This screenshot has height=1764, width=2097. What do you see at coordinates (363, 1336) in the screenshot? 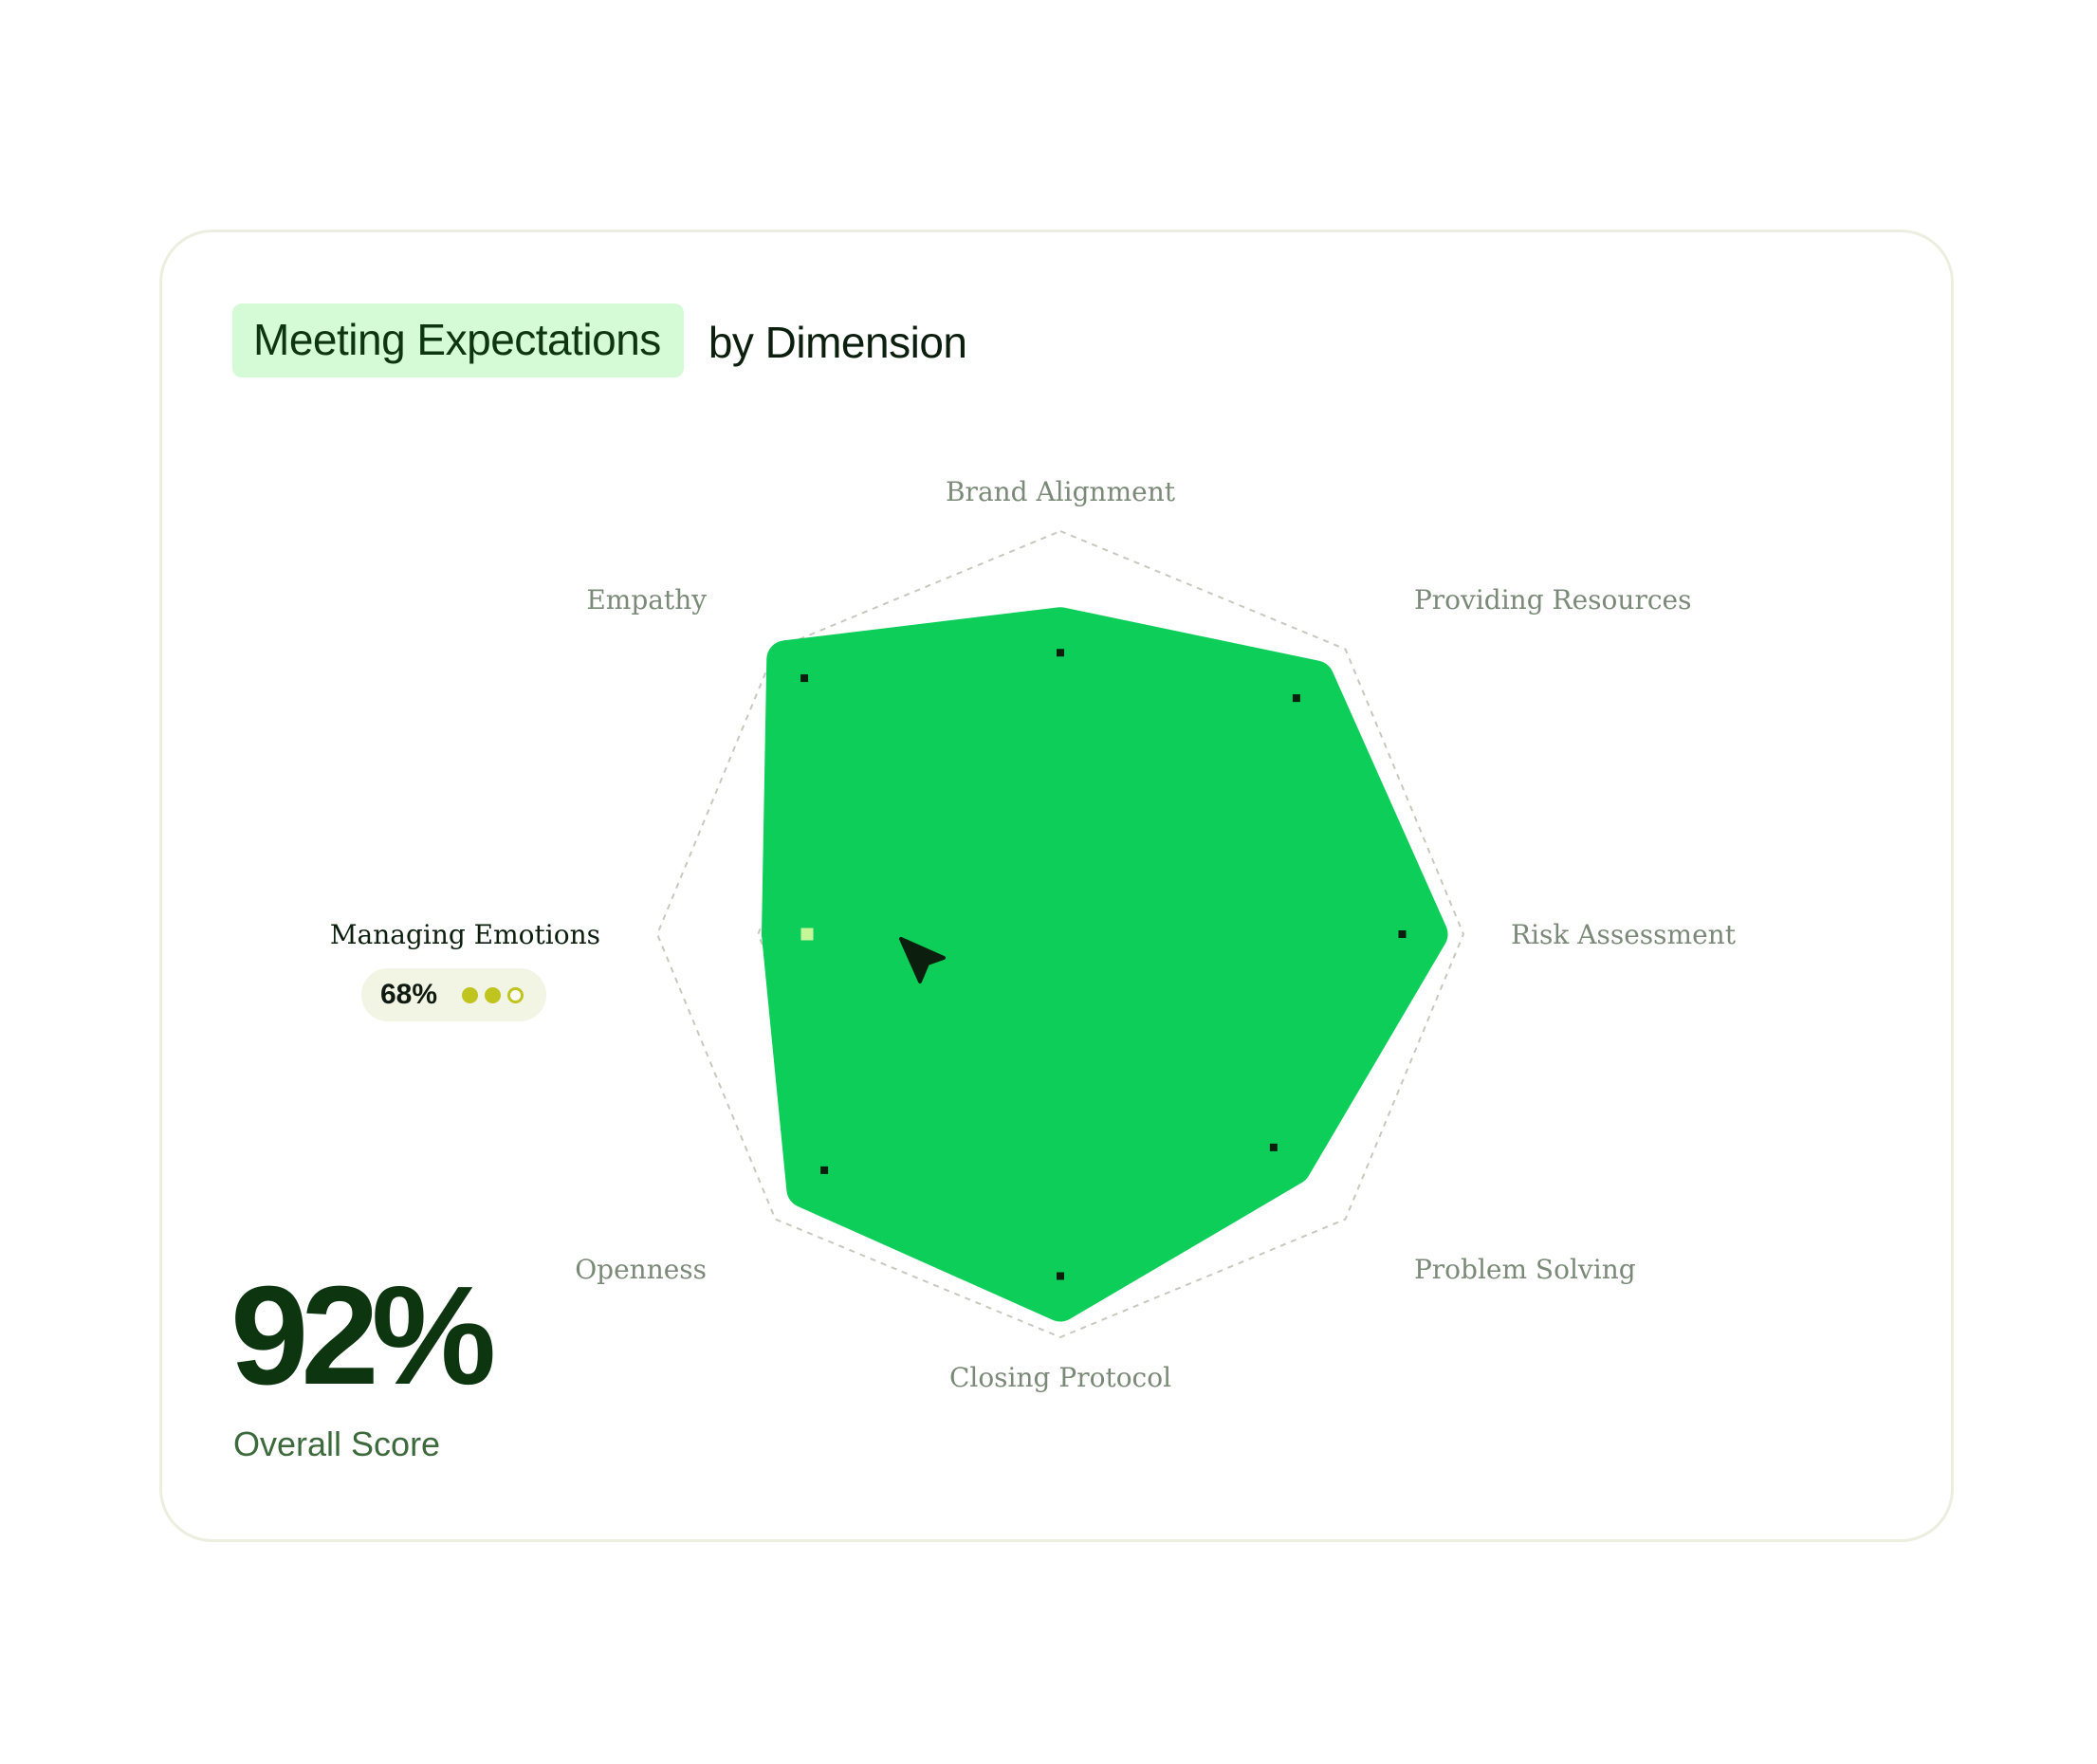
I see `overall-score-value: 92%` at bounding box center [363, 1336].